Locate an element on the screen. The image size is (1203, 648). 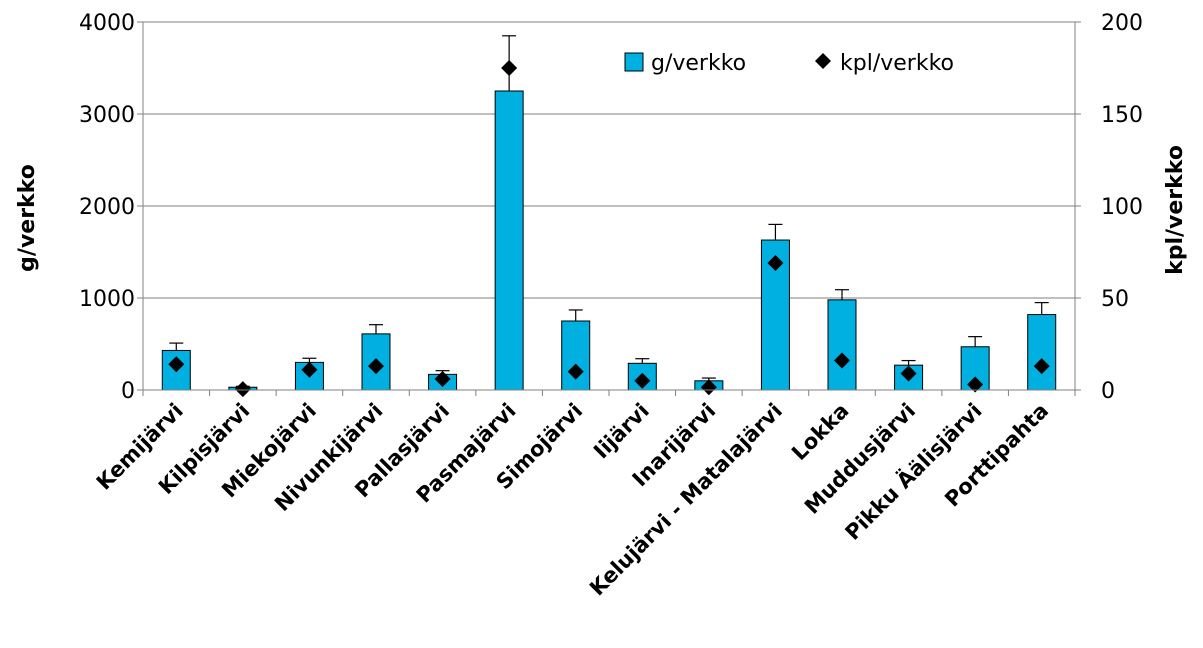
y-left-tick-label: 2000 is located at coordinates (107, 207).